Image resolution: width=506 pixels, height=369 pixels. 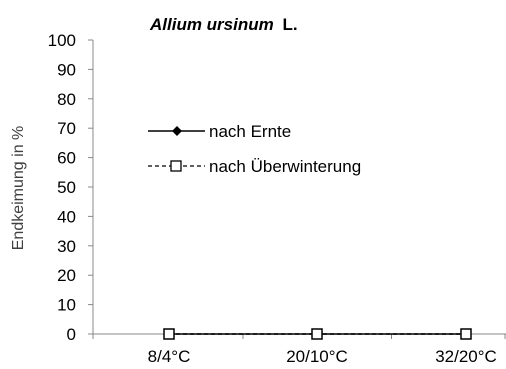 What do you see at coordinates (66, 128) in the screenshot?
I see `y-tick-label-70: 70` at bounding box center [66, 128].